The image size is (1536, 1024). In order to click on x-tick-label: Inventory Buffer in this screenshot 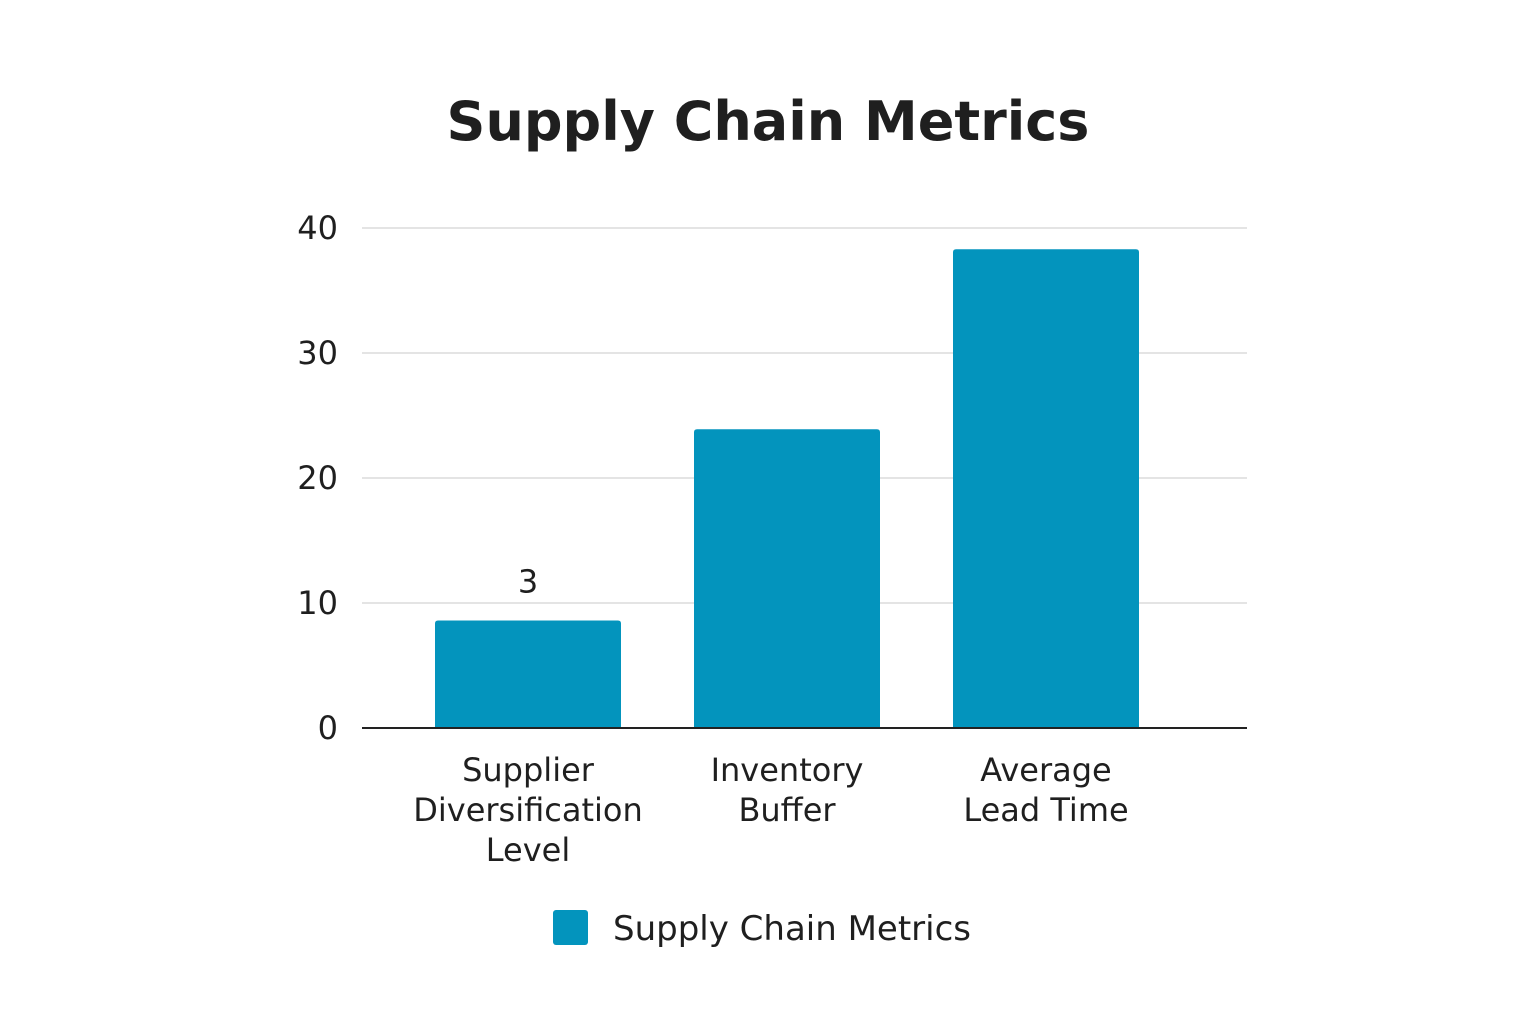, I will do `click(787, 790)`.